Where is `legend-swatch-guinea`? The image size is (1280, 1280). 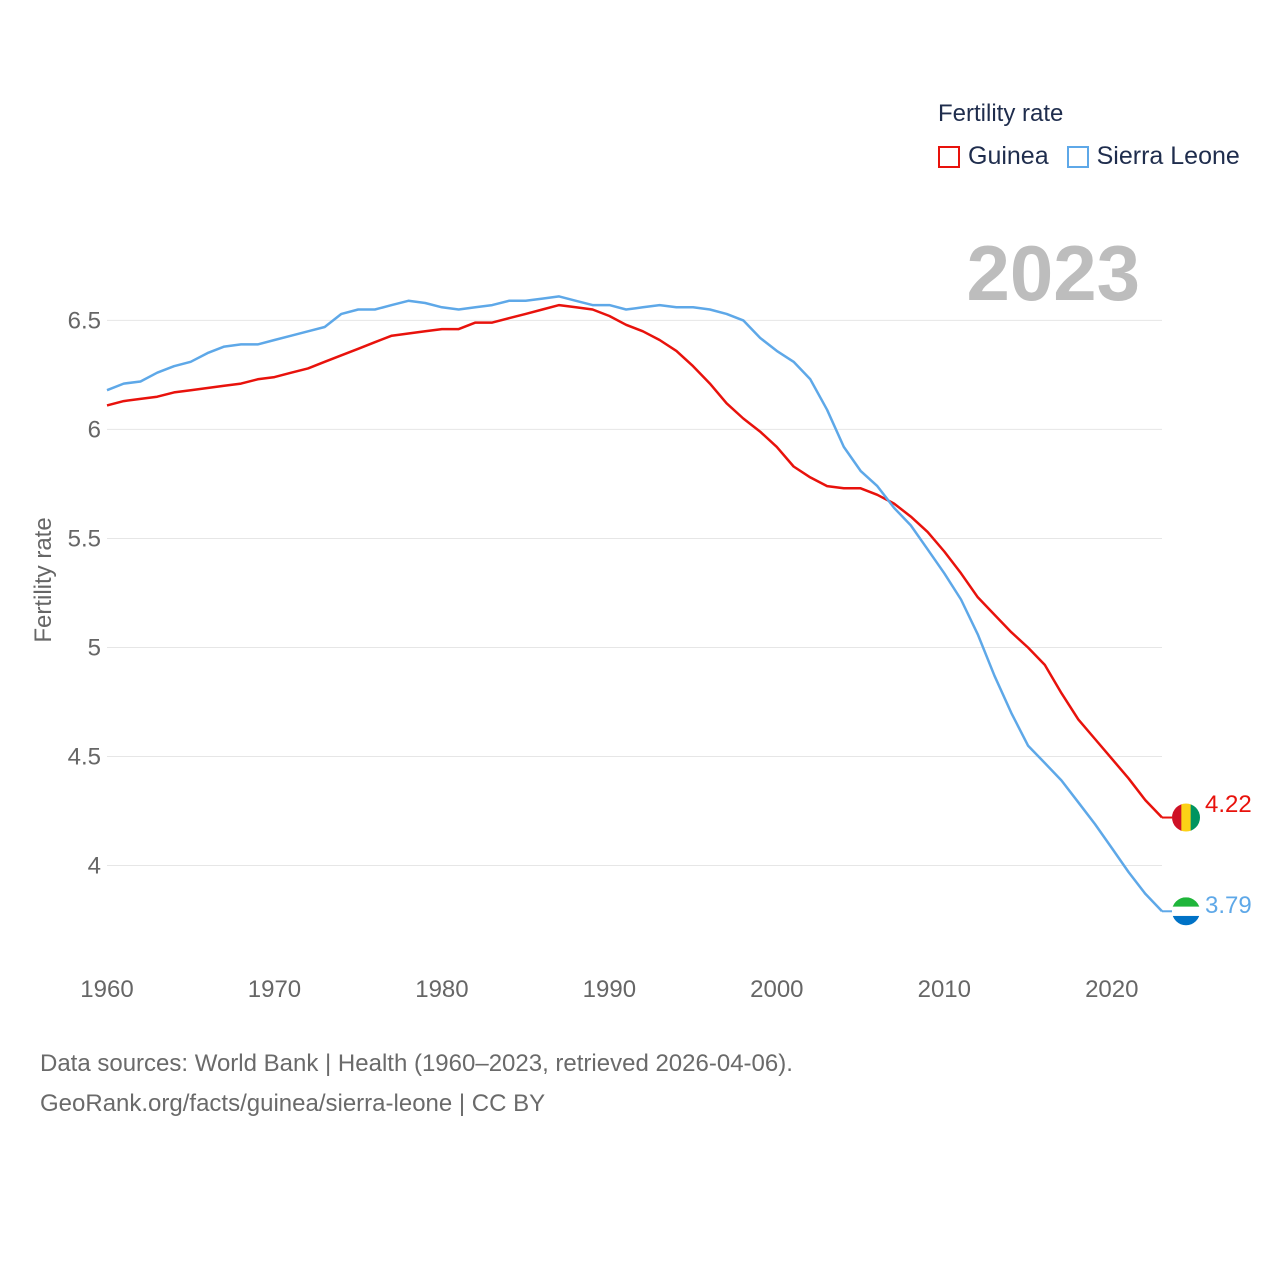 legend-swatch-guinea is located at coordinates (949, 156).